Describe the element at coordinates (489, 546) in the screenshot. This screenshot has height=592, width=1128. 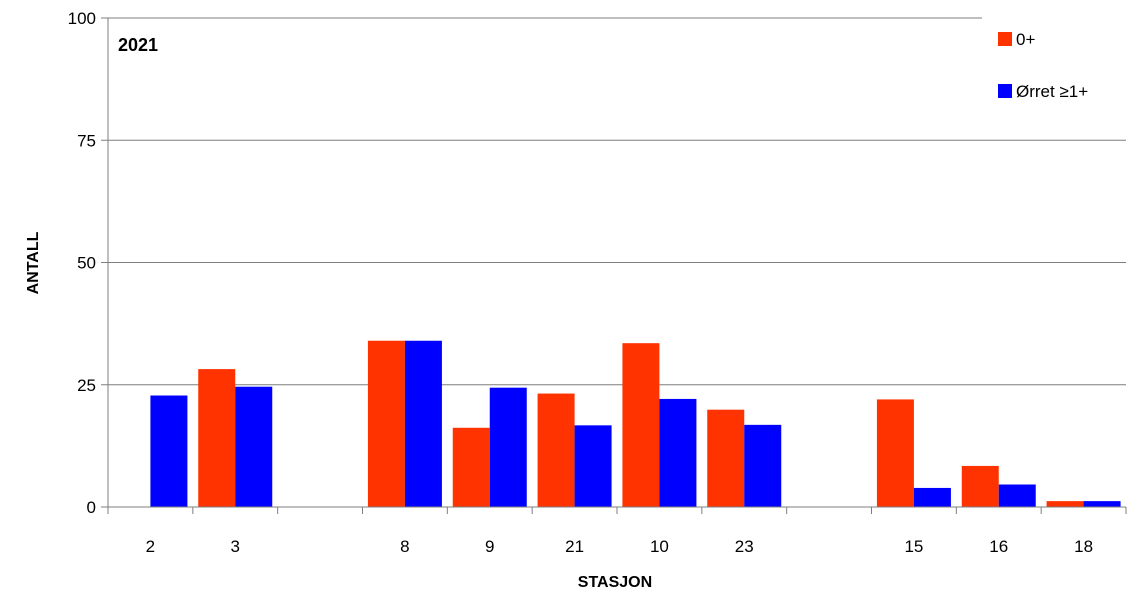
I see `x-tick-label: 9` at that location.